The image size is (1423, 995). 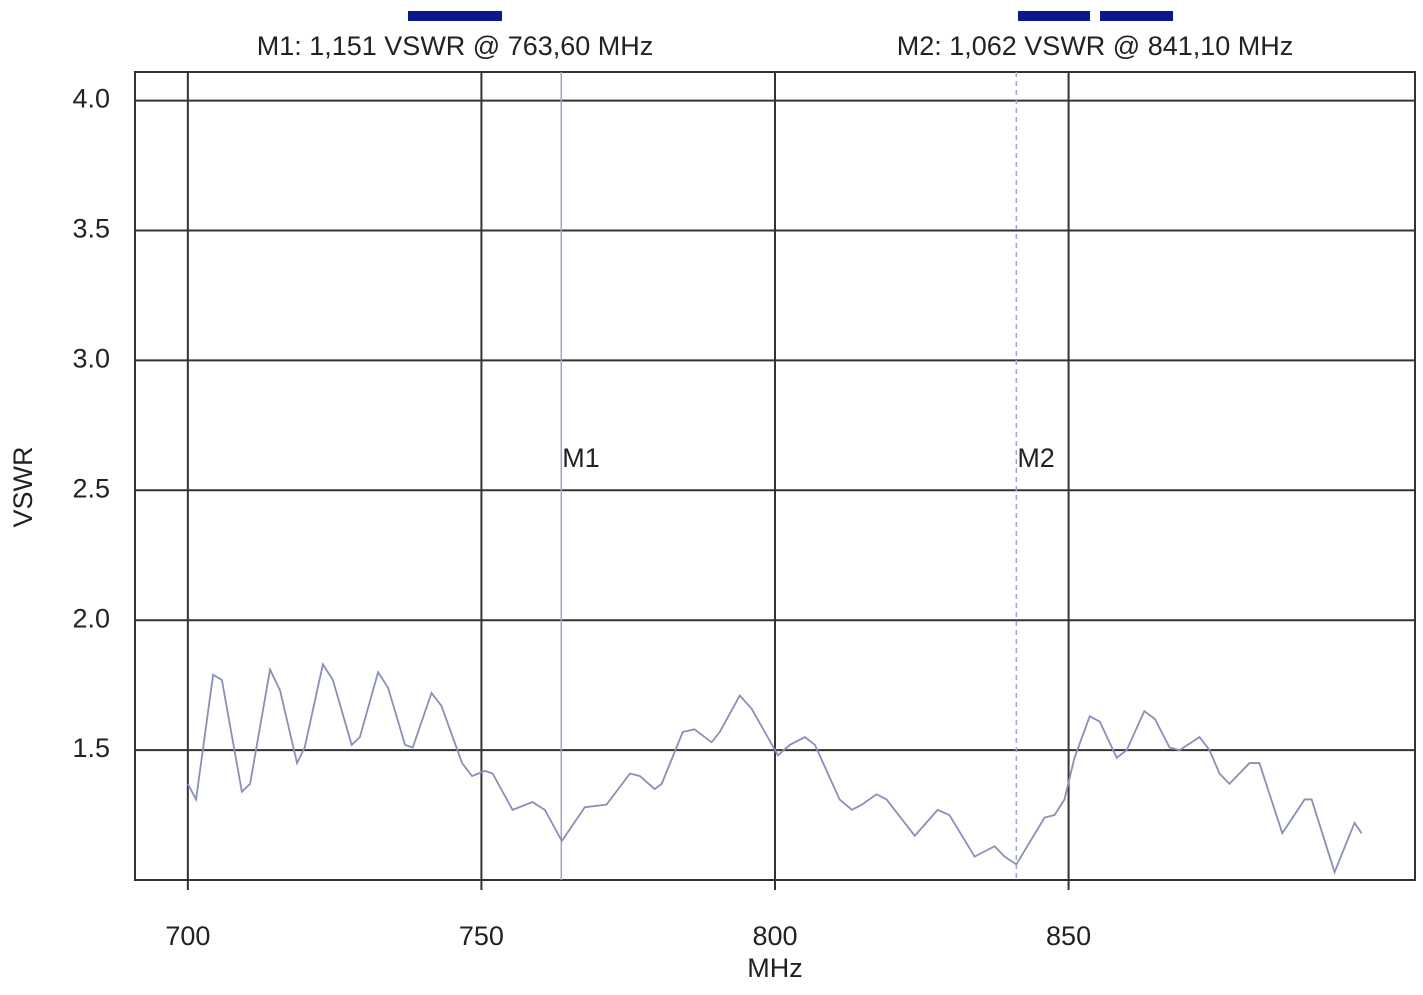 What do you see at coordinates (455, 46) in the screenshot?
I see `marker-readout: M1: 1,151 VSWR @ 763,60 MHz` at bounding box center [455, 46].